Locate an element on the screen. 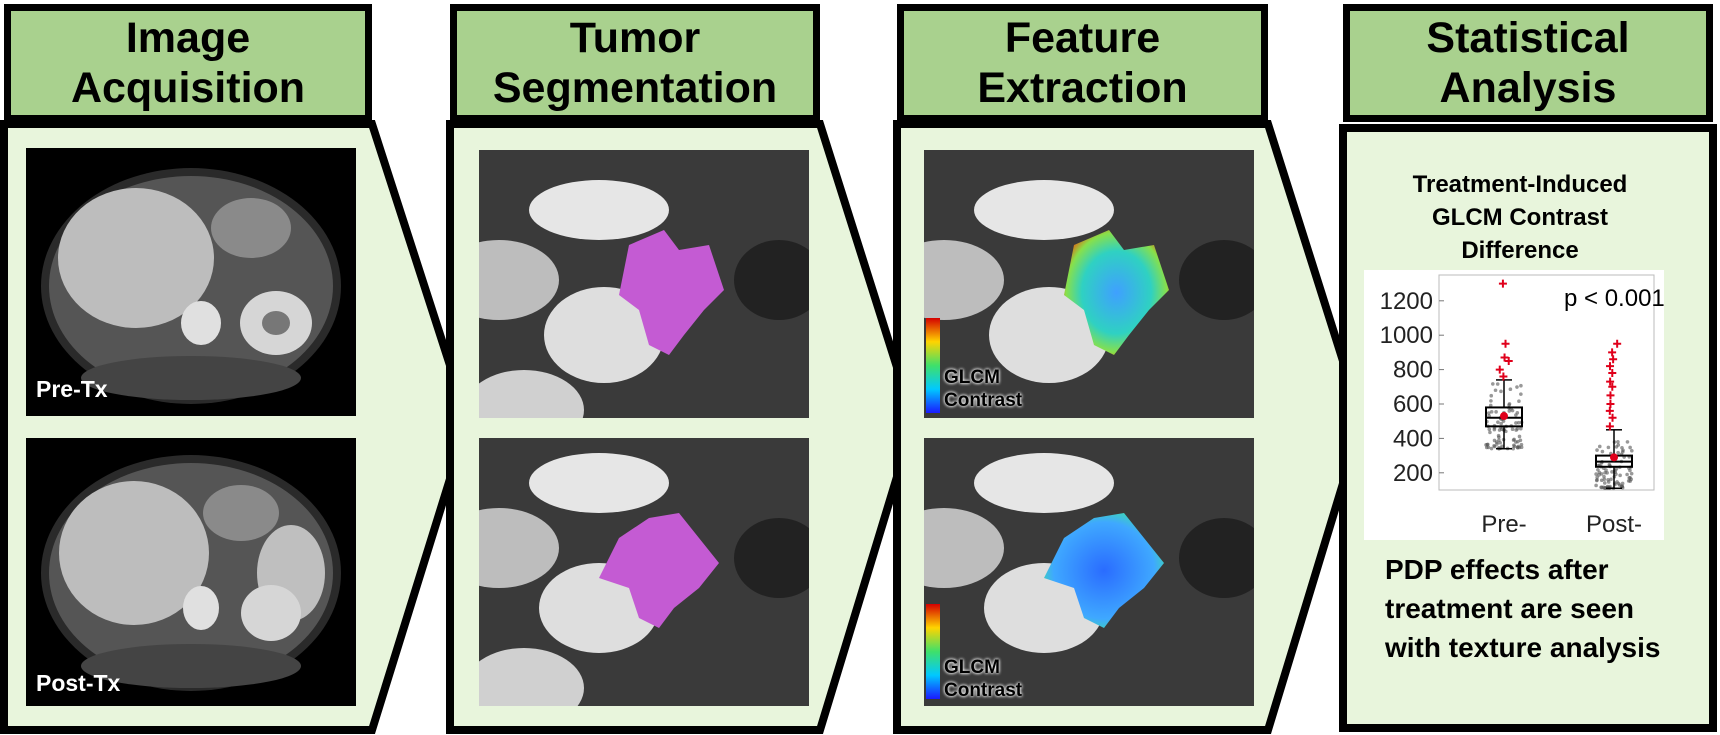 The height and width of the screenshot is (735, 1720). feature-map-post is located at coordinates (1089, 572).